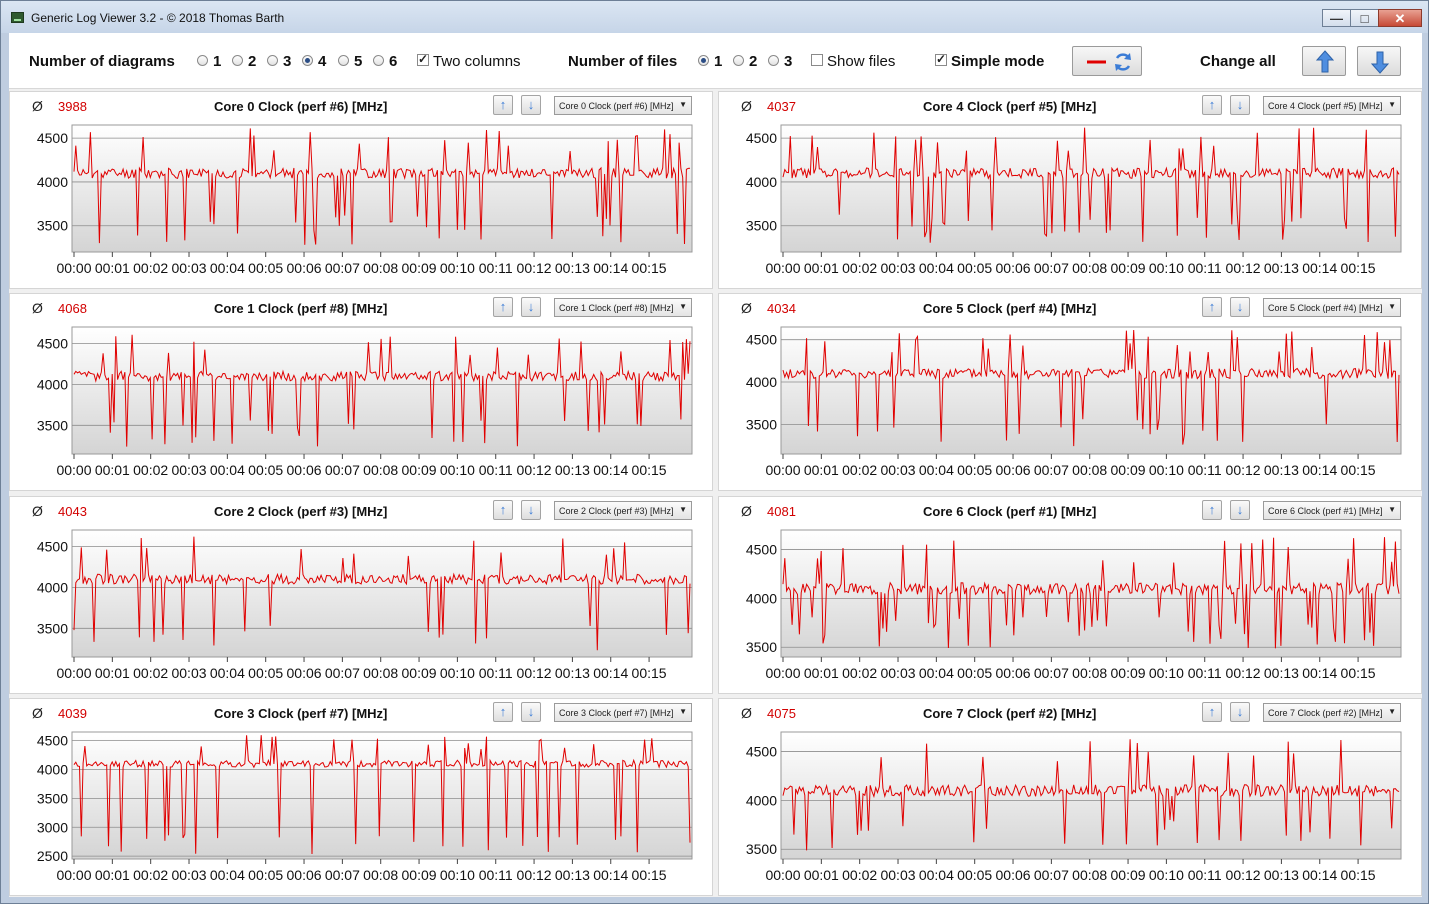 The width and height of the screenshot is (1429, 904). Describe the element at coordinates (753, 61) in the screenshot. I see `file-radio-2-label: 2` at that location.